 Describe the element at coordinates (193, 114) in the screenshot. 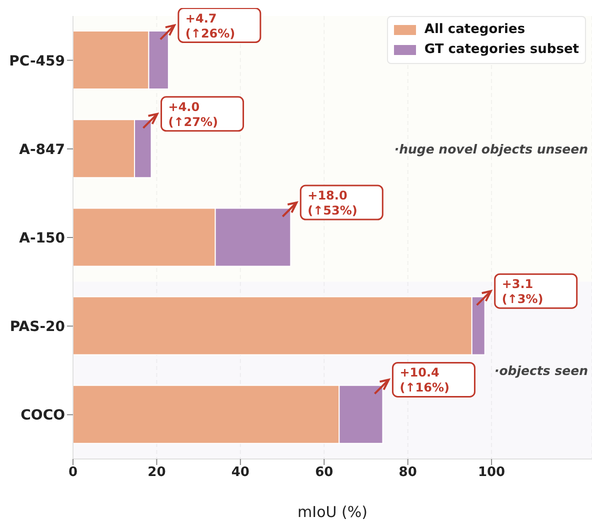

I see `annotation: +4.0 (↑27%)` at that location.